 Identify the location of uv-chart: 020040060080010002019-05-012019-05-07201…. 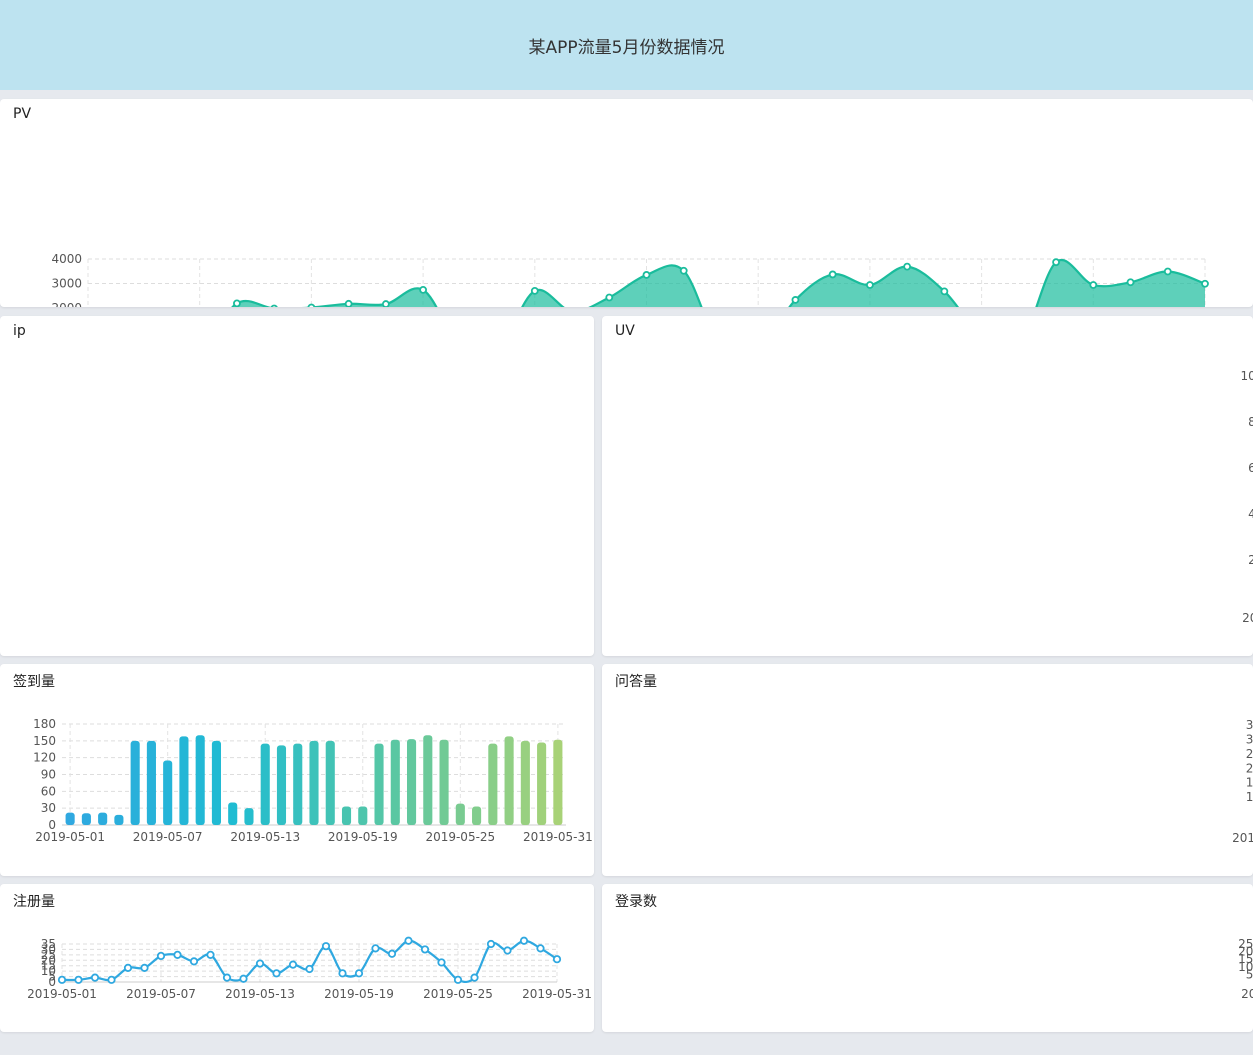
(1246, 497).